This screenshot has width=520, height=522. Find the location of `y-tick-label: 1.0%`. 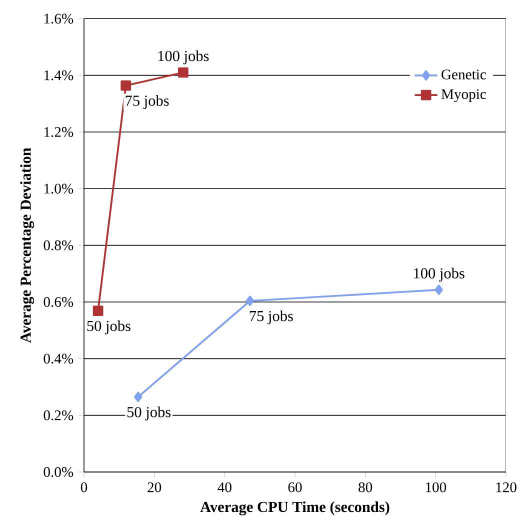

y-tick-label: 1.0% is located at coordinates (59, 189).